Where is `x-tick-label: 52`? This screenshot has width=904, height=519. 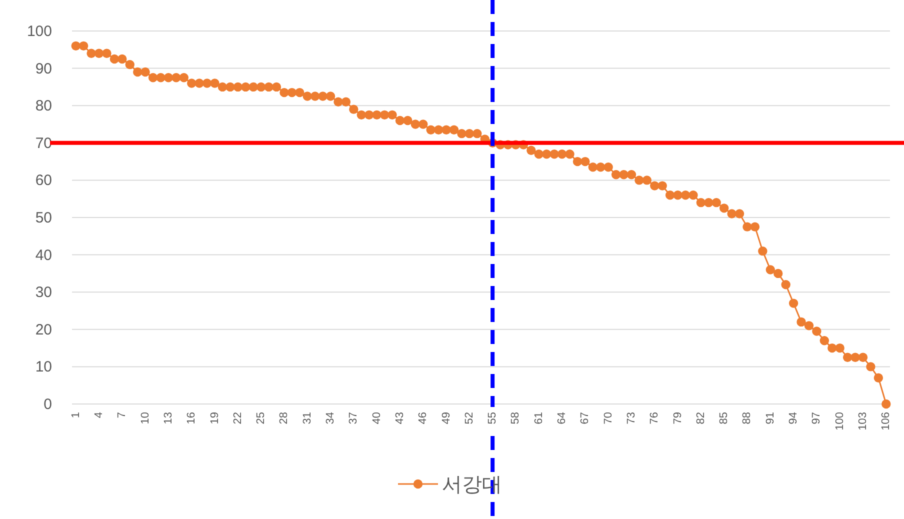 x-tick-label: 52 is located at coordinates (469, 418).